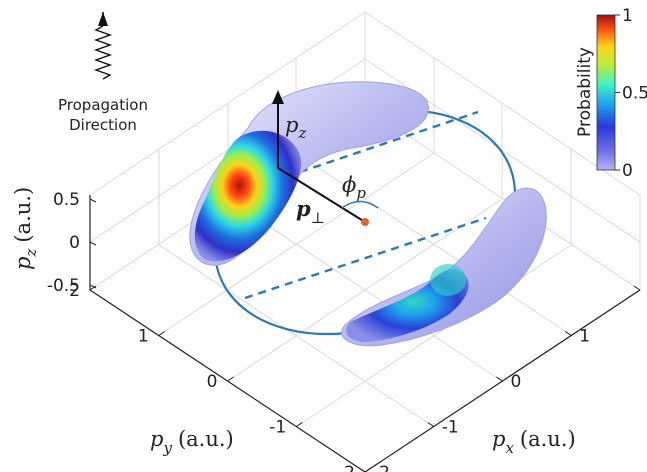 This screenshot has width=647, height=472. I want to click on y-axis-label: py (a.u.), so click(192, 442).